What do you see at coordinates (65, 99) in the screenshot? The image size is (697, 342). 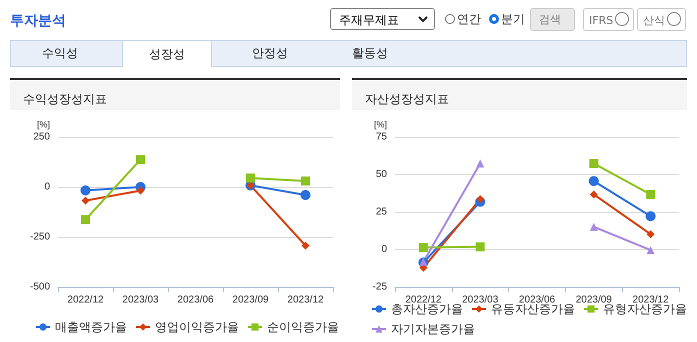 I see `chart-title: 수익성장성지표` at bounding box center [65, 99].